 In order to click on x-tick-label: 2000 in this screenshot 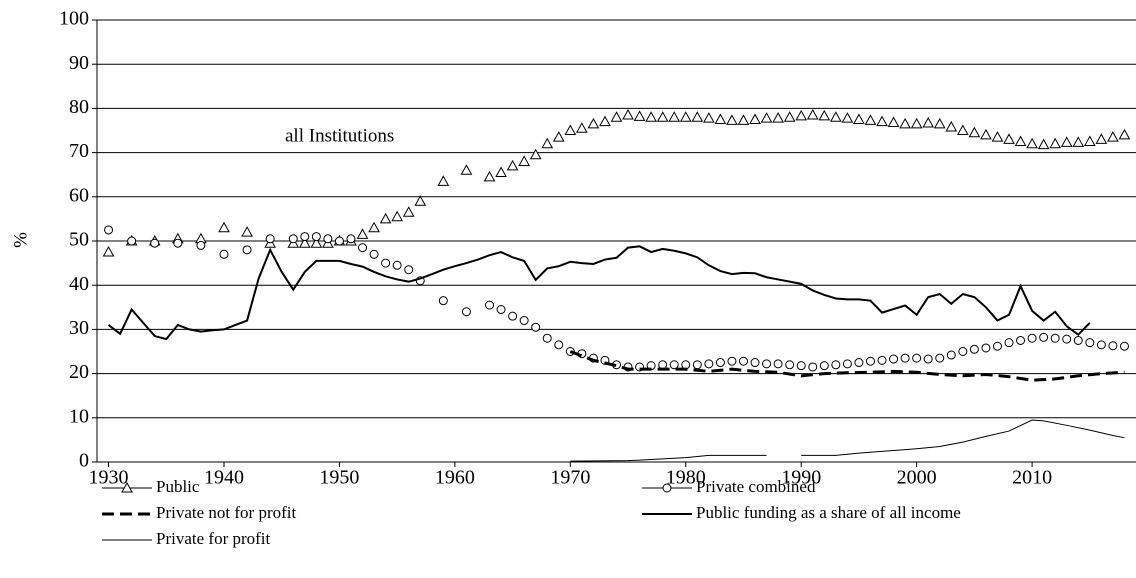, I will do `click(917, 478)`.